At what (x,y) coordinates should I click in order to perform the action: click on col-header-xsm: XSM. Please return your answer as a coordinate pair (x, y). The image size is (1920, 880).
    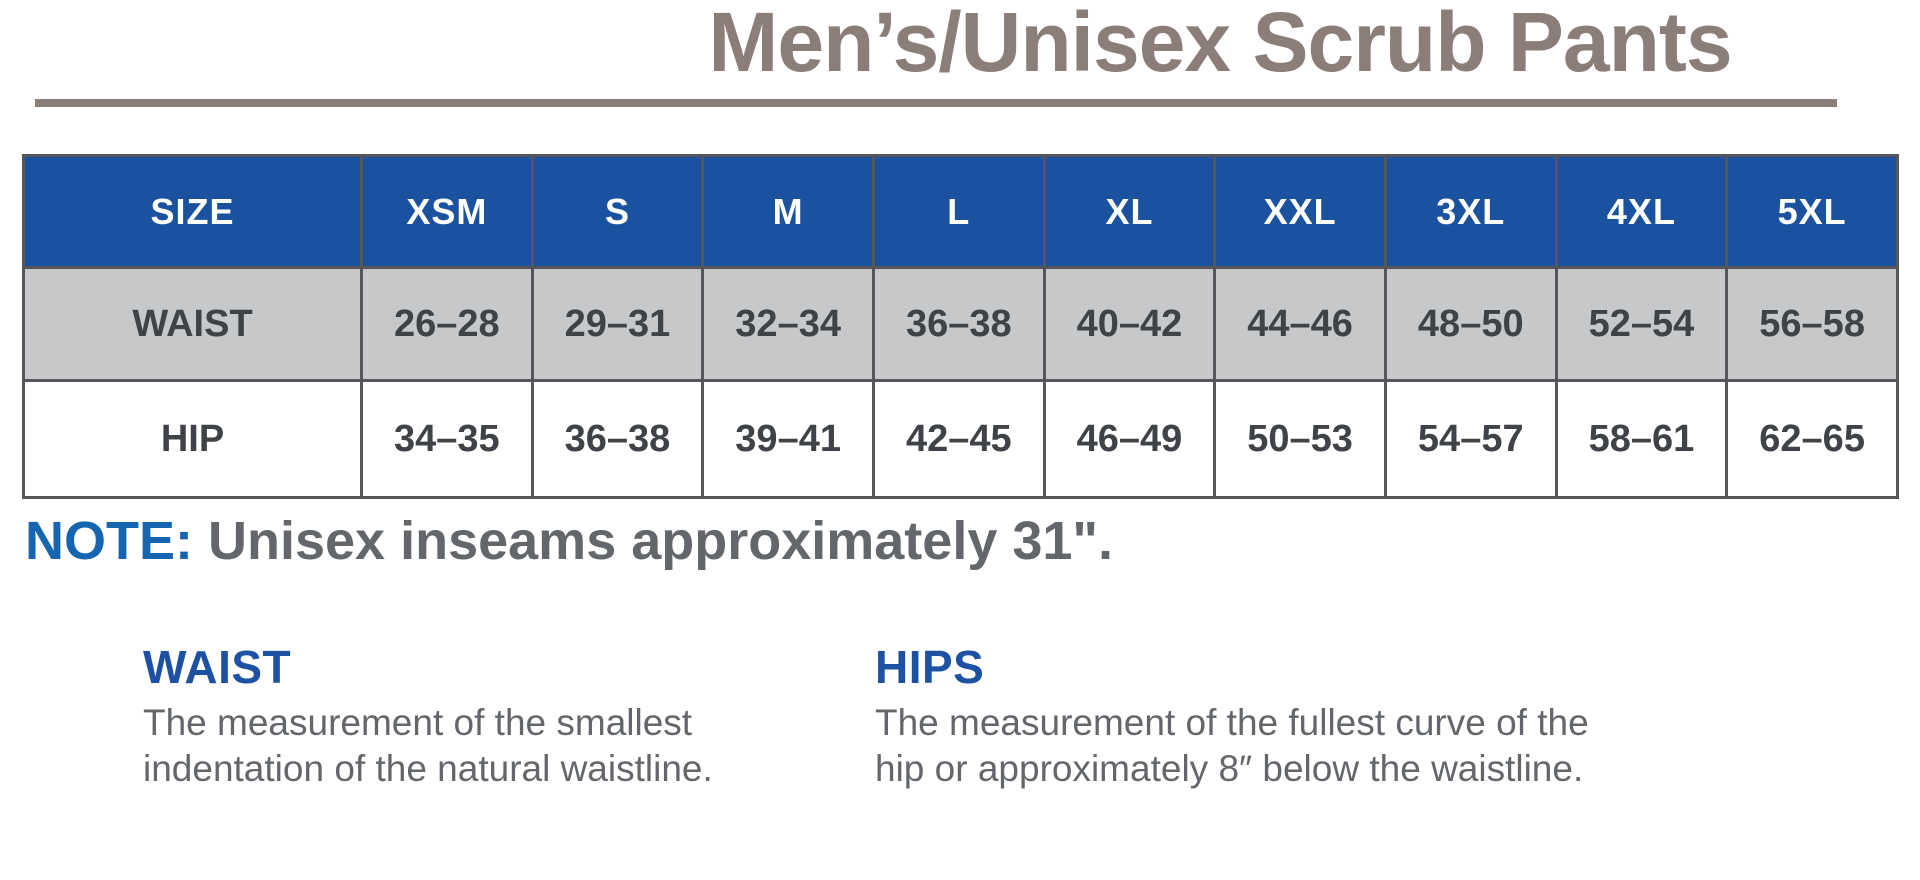
    Looking at the image, I should click on (447, 211).